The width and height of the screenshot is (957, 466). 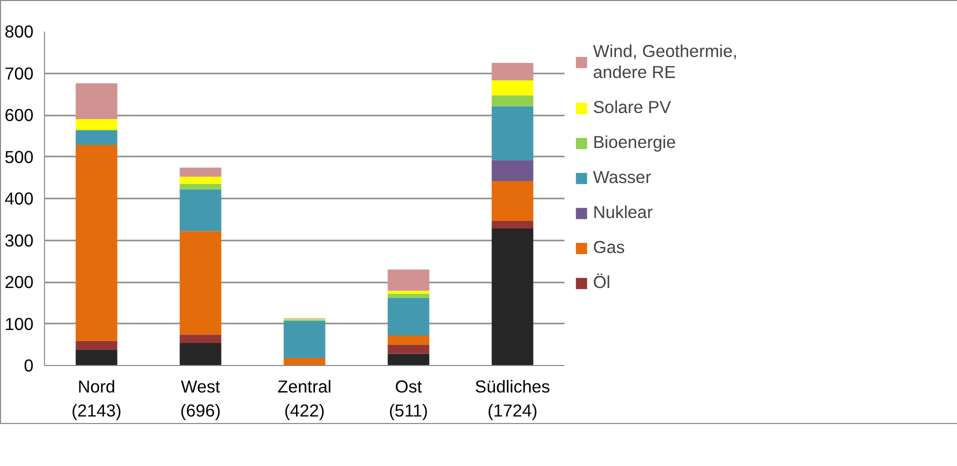 I want to click on y-tick-label: 500, so click(x=19, y=156).